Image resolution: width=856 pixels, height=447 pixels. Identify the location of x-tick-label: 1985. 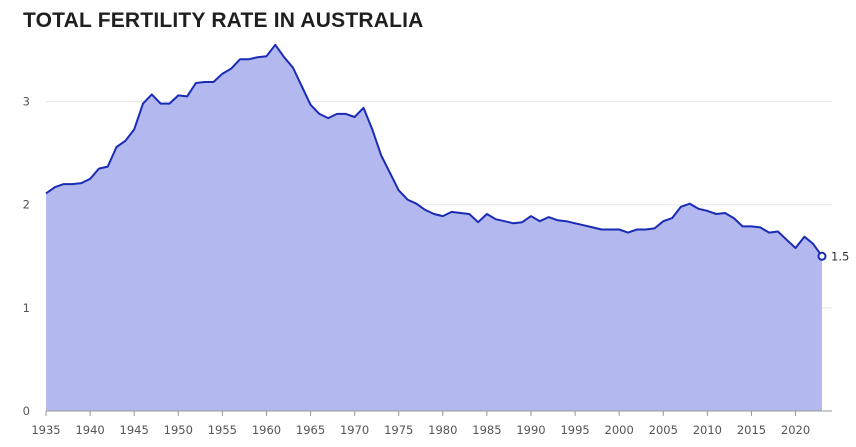
(486, 430).